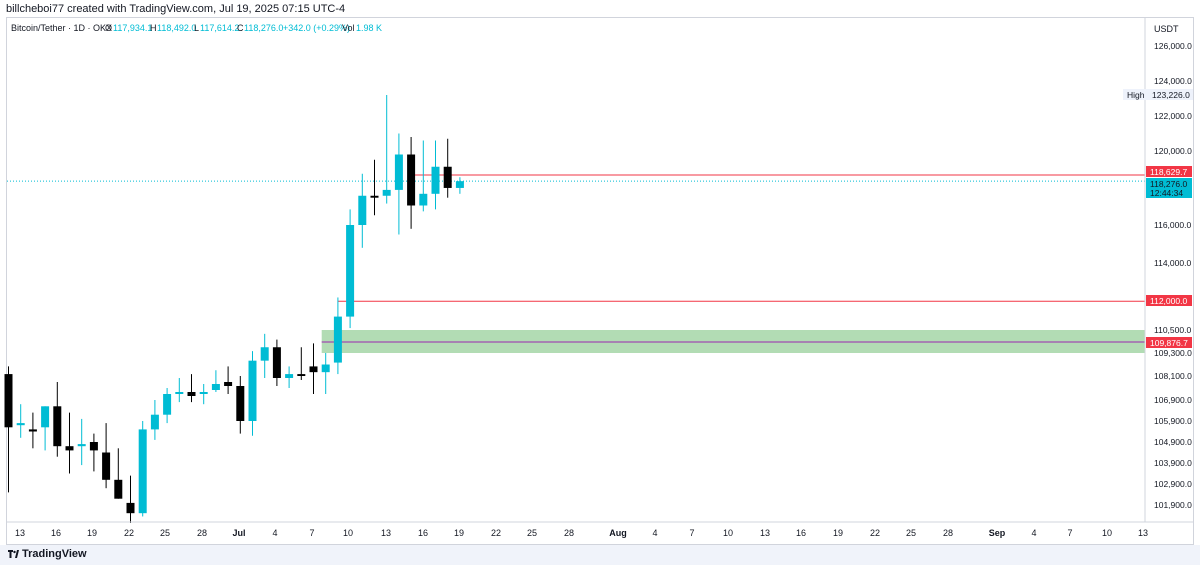 This screenshot has height=565, width=1200. I want to click on price-axis-label: 104,900.0, so click(1173, 442).